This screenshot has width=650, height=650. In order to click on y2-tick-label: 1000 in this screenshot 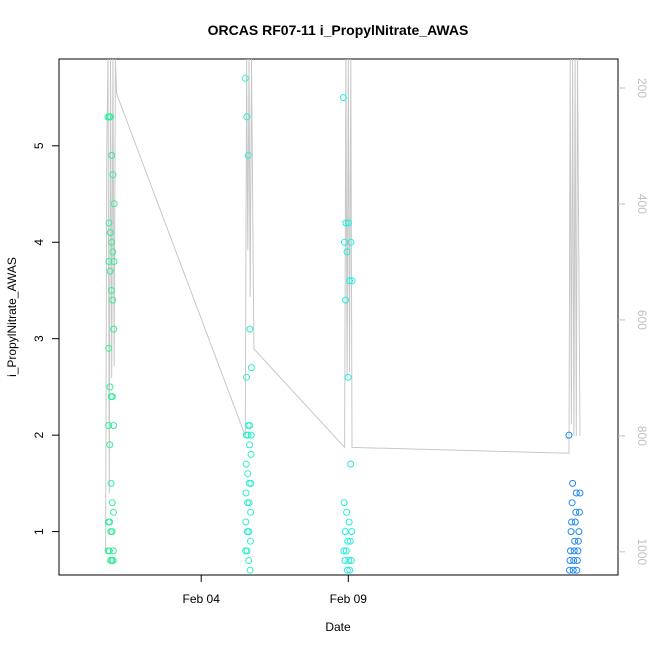, I will do `click(642, 551)`.